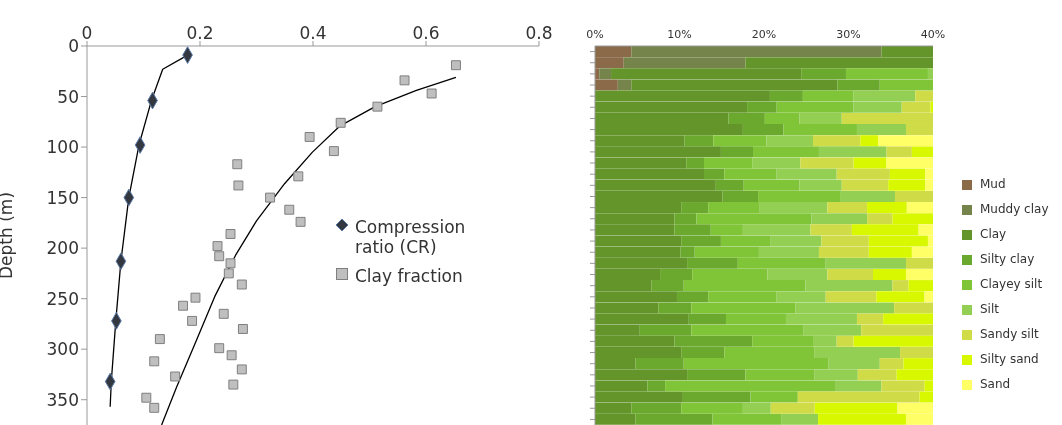 Image resolution: width=1062 pixels, height=425 pixels. Describe the element at coordinates (1010, 334) in the screenshot. I see `legend-label: Sandy silt` at that location.